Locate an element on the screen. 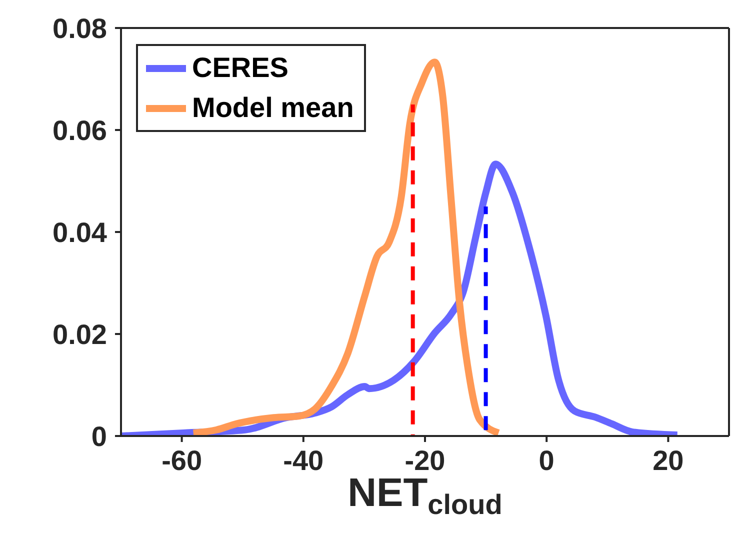 The image size is (747, 558). x-tick-label: 20 is located at coordinates (668, 460).